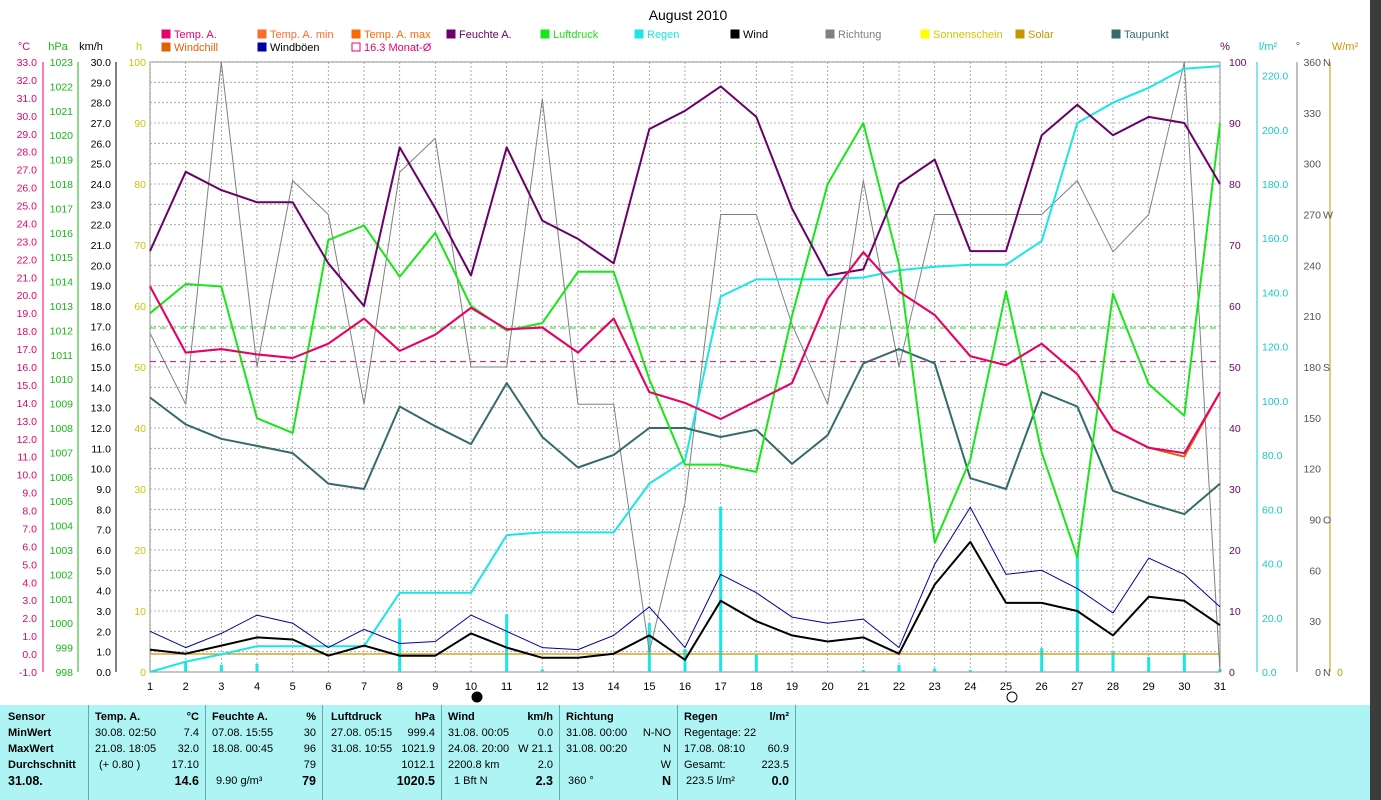 The height and width of the screenshot is (800, 1381). Describe the element at coordinates (29, 637) in the screenshot. I see `temp-tick-label: 1.0` at that location.